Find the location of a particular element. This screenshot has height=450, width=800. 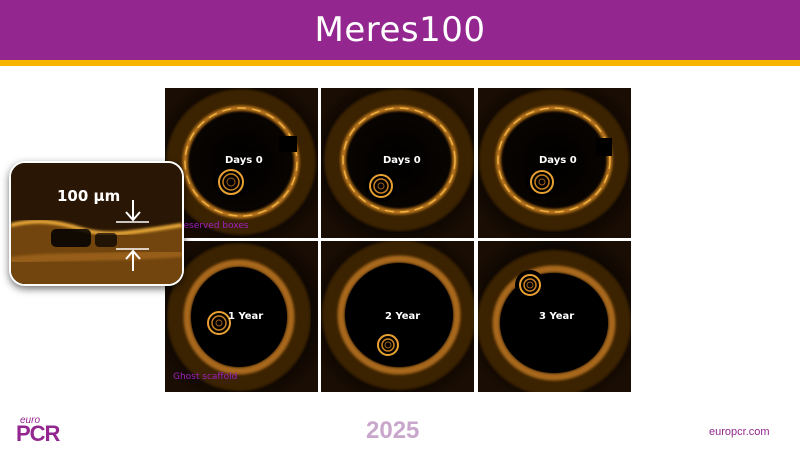

timepoint-label: 2 Year is located at coordinates (403, 316).